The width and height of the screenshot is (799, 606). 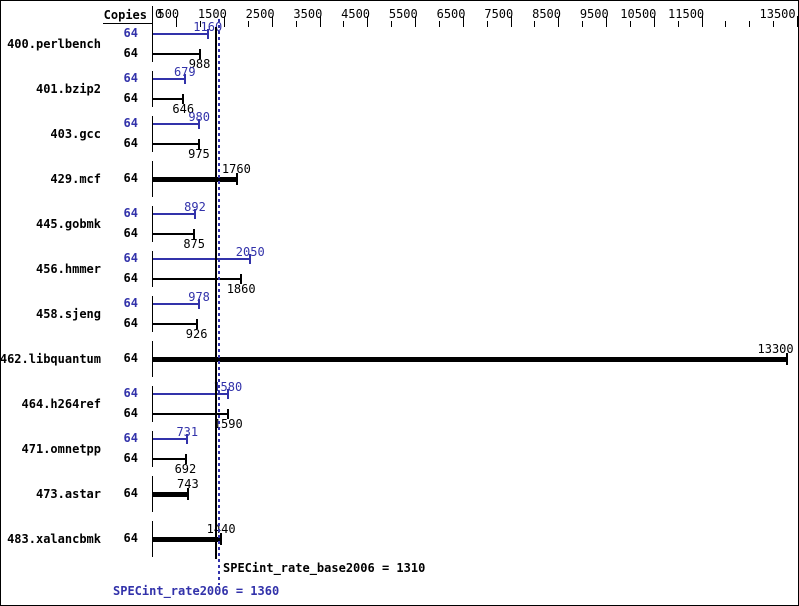 I want to click on bar-value-label: 1760, so click(x=236, y=169).